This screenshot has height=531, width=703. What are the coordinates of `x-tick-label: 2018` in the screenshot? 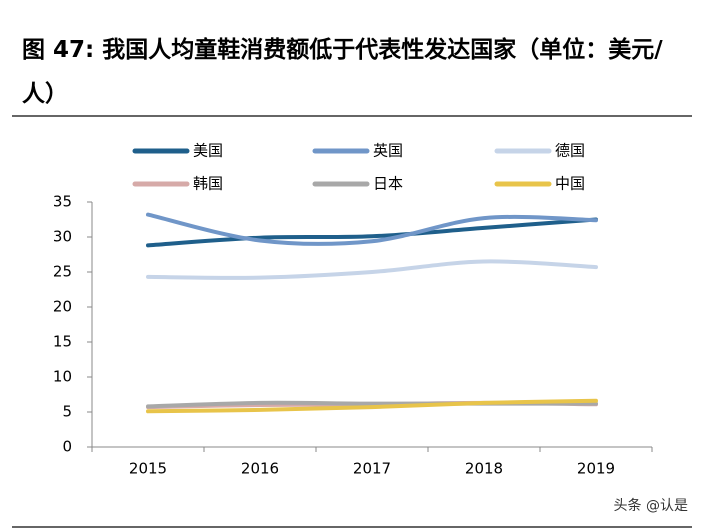 It's located at (484, 469).